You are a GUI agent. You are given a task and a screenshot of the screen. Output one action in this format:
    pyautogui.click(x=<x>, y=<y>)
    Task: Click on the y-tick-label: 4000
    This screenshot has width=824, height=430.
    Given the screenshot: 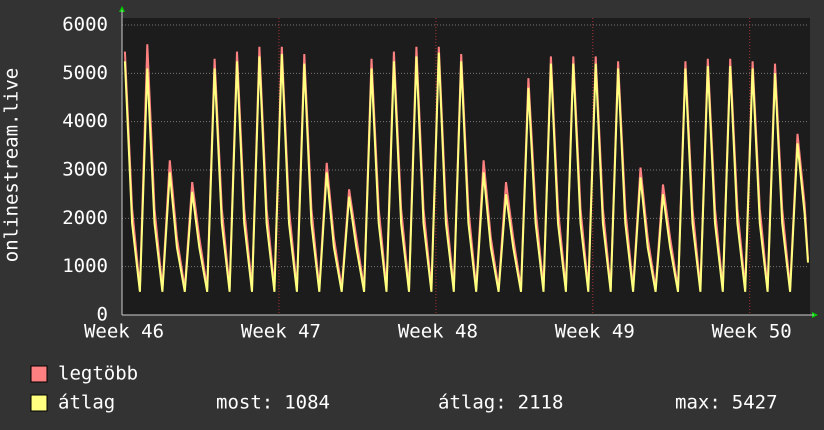 What is the action you would take?
    pyautogui.click(x=85, y=121)
    